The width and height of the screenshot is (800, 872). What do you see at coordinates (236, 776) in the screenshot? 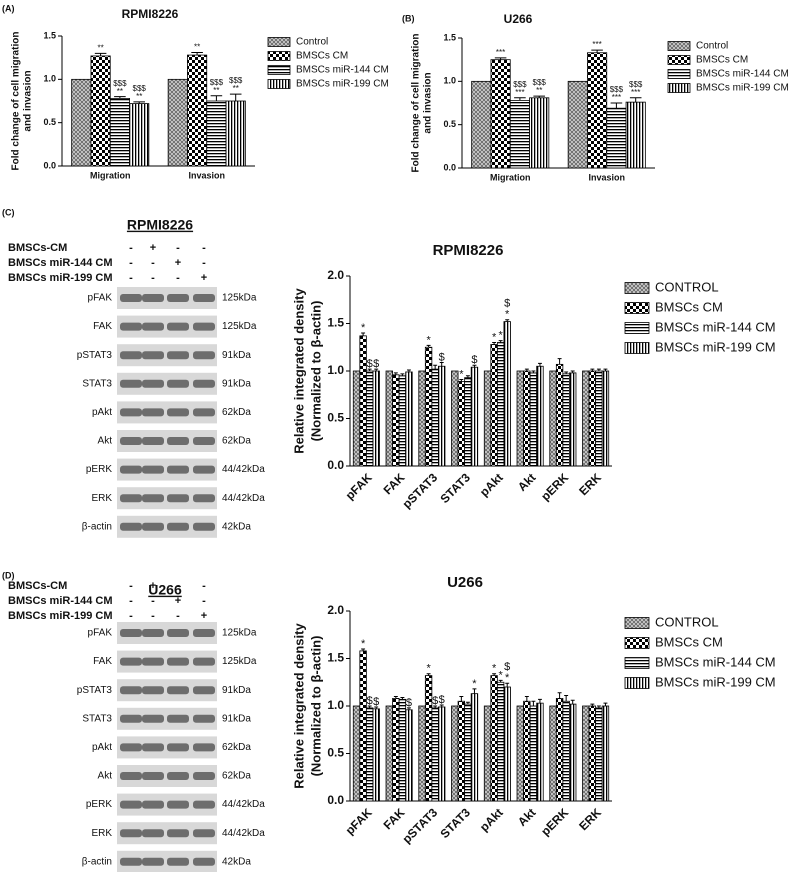
I see `band-size: 62kDa` at bounding box center [236, 776].